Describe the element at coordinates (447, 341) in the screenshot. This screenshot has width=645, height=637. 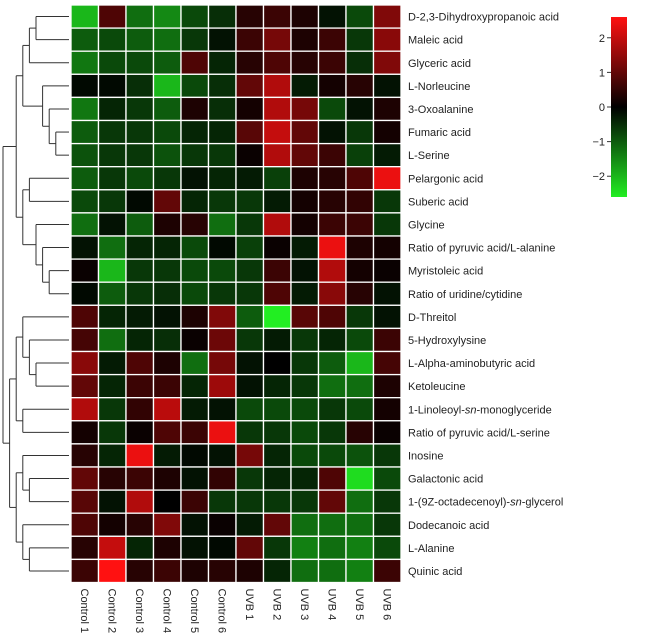
I see `row-label: 5-Hydroxylysine` at that location.